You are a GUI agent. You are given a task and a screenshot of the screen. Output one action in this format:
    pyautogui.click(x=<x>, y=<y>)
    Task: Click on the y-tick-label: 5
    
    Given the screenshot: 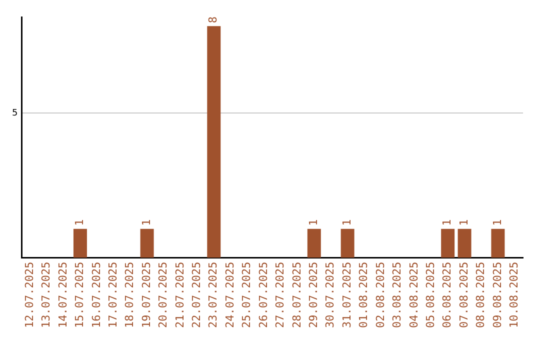 What is the action you would take?
    pyautogui.click(x=15, y=113)
    